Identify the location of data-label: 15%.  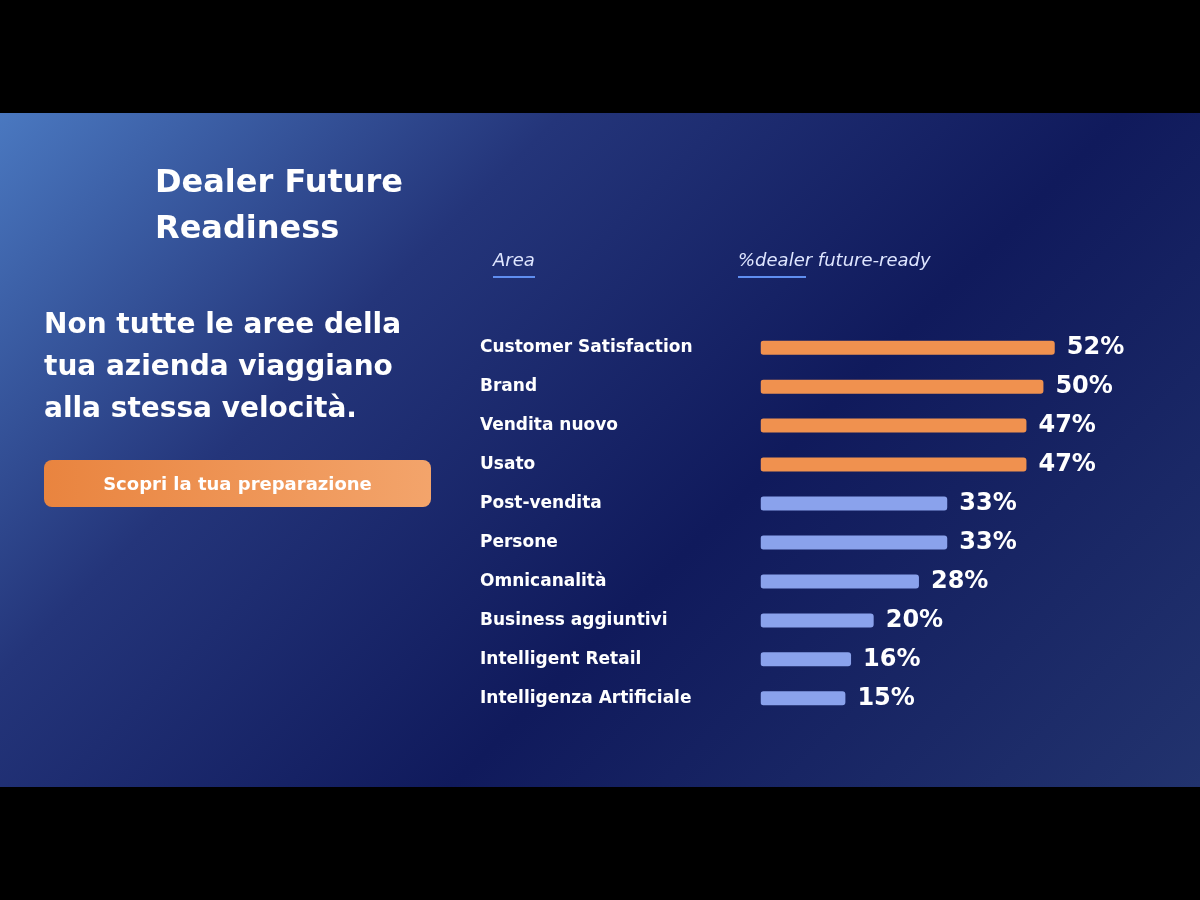
(886, 696).